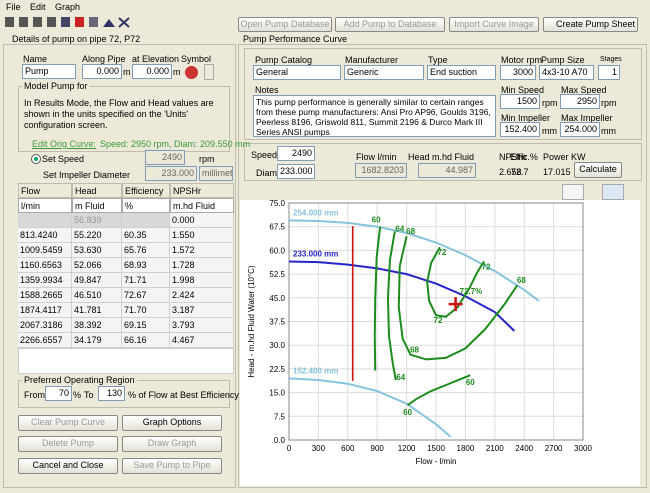 Image resolution: width=650 pixels, height=493 pixels. Describe the element at coordinates (390, 24) in the screenshot. I see `button: Add Pump to Database` at that location.